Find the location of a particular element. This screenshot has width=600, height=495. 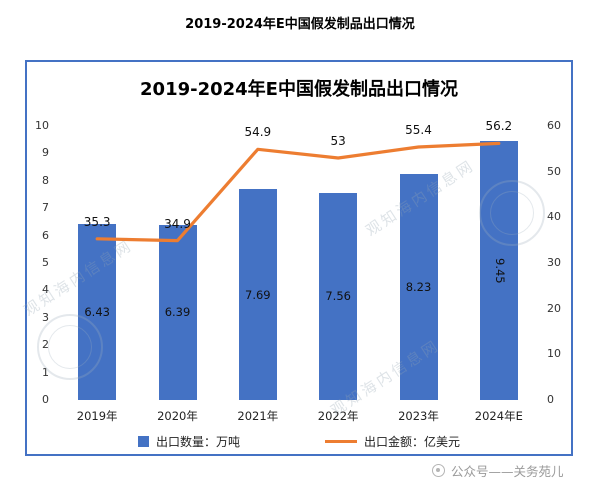

x-axis-label: 2019年 is located at coordinates (97, 416).